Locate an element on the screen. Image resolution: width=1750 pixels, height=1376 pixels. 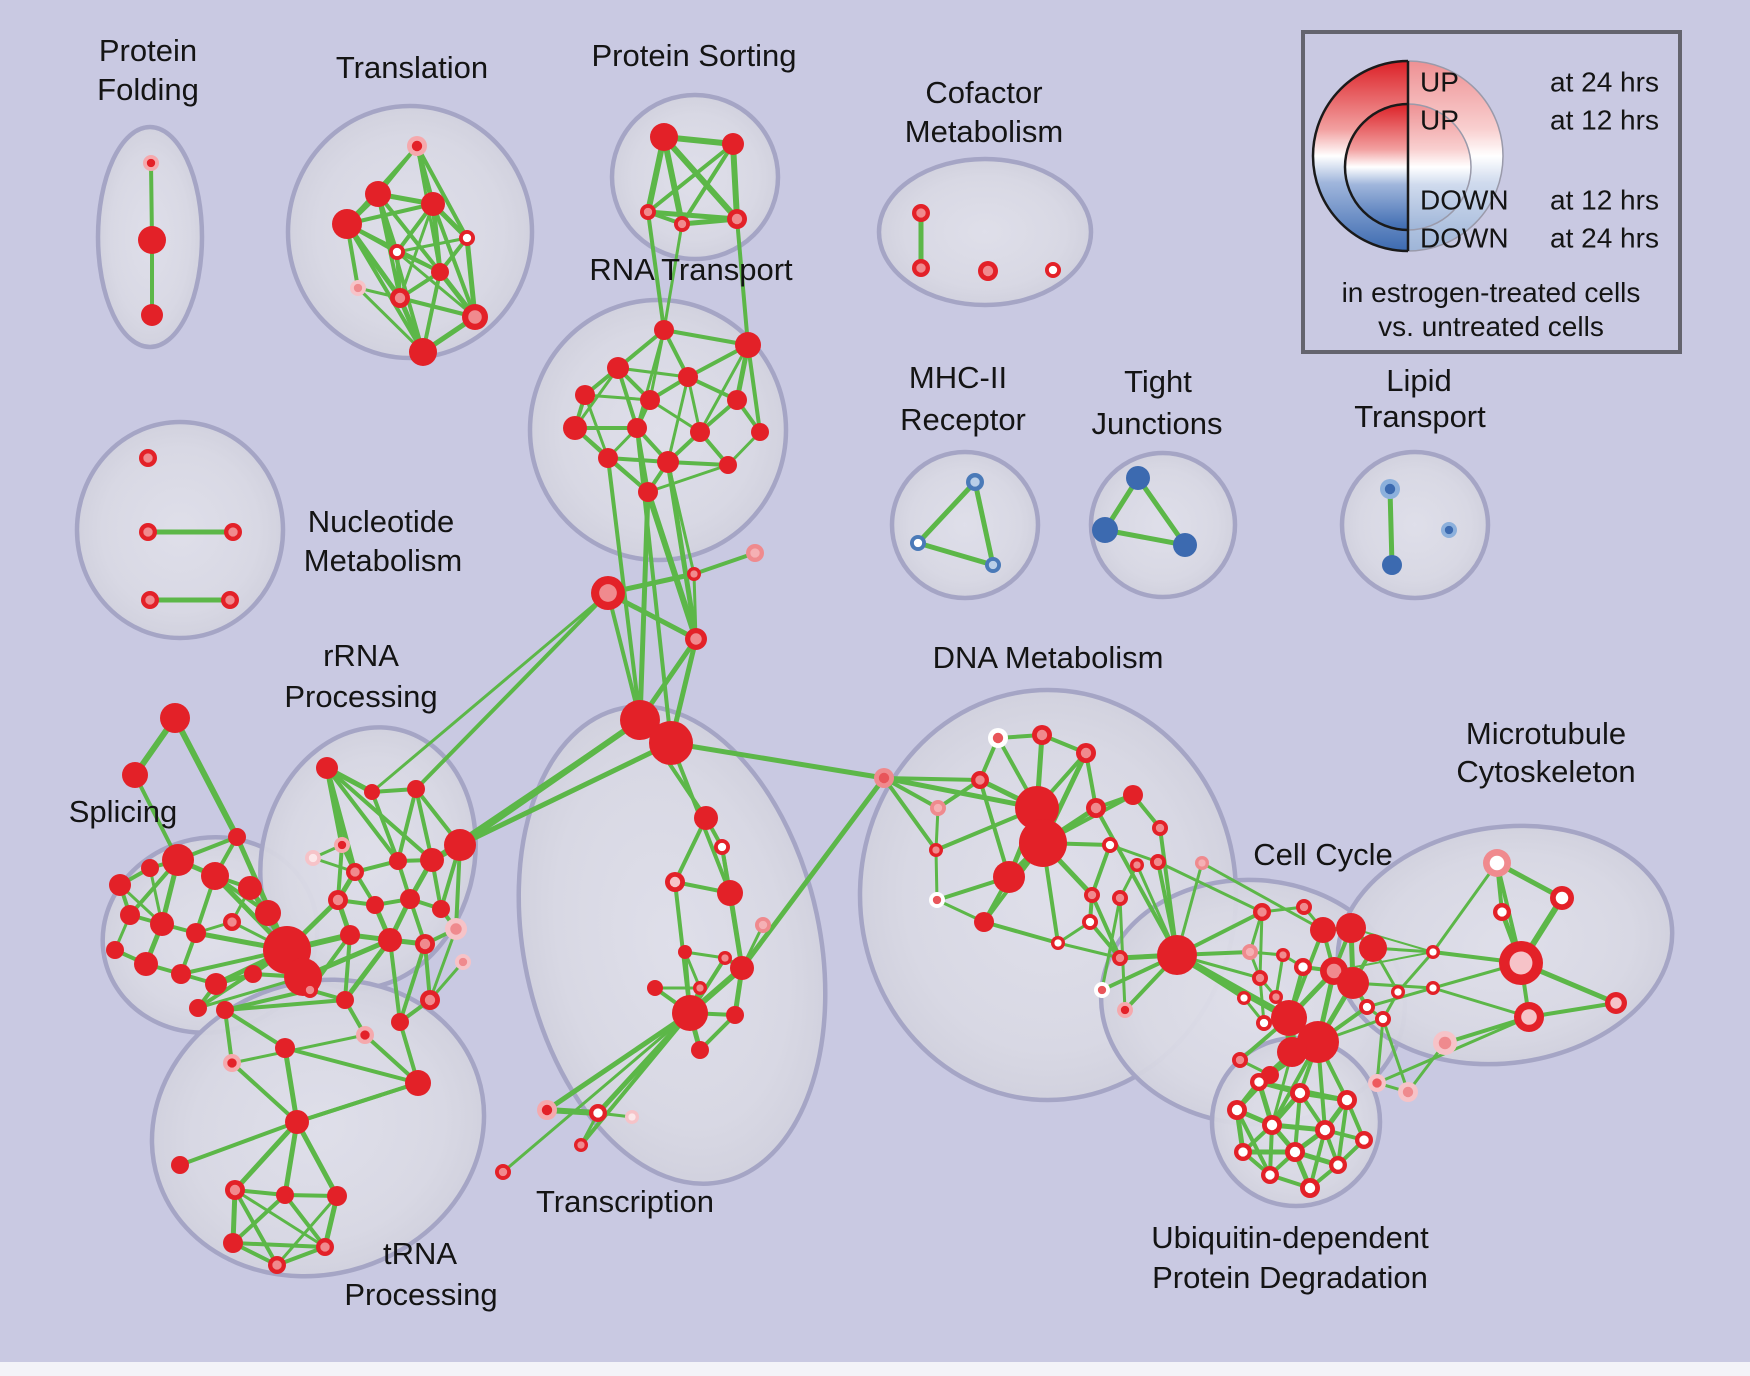
cluster-label-rna-transport: RNA Transport is located at coordinates (691, 269).